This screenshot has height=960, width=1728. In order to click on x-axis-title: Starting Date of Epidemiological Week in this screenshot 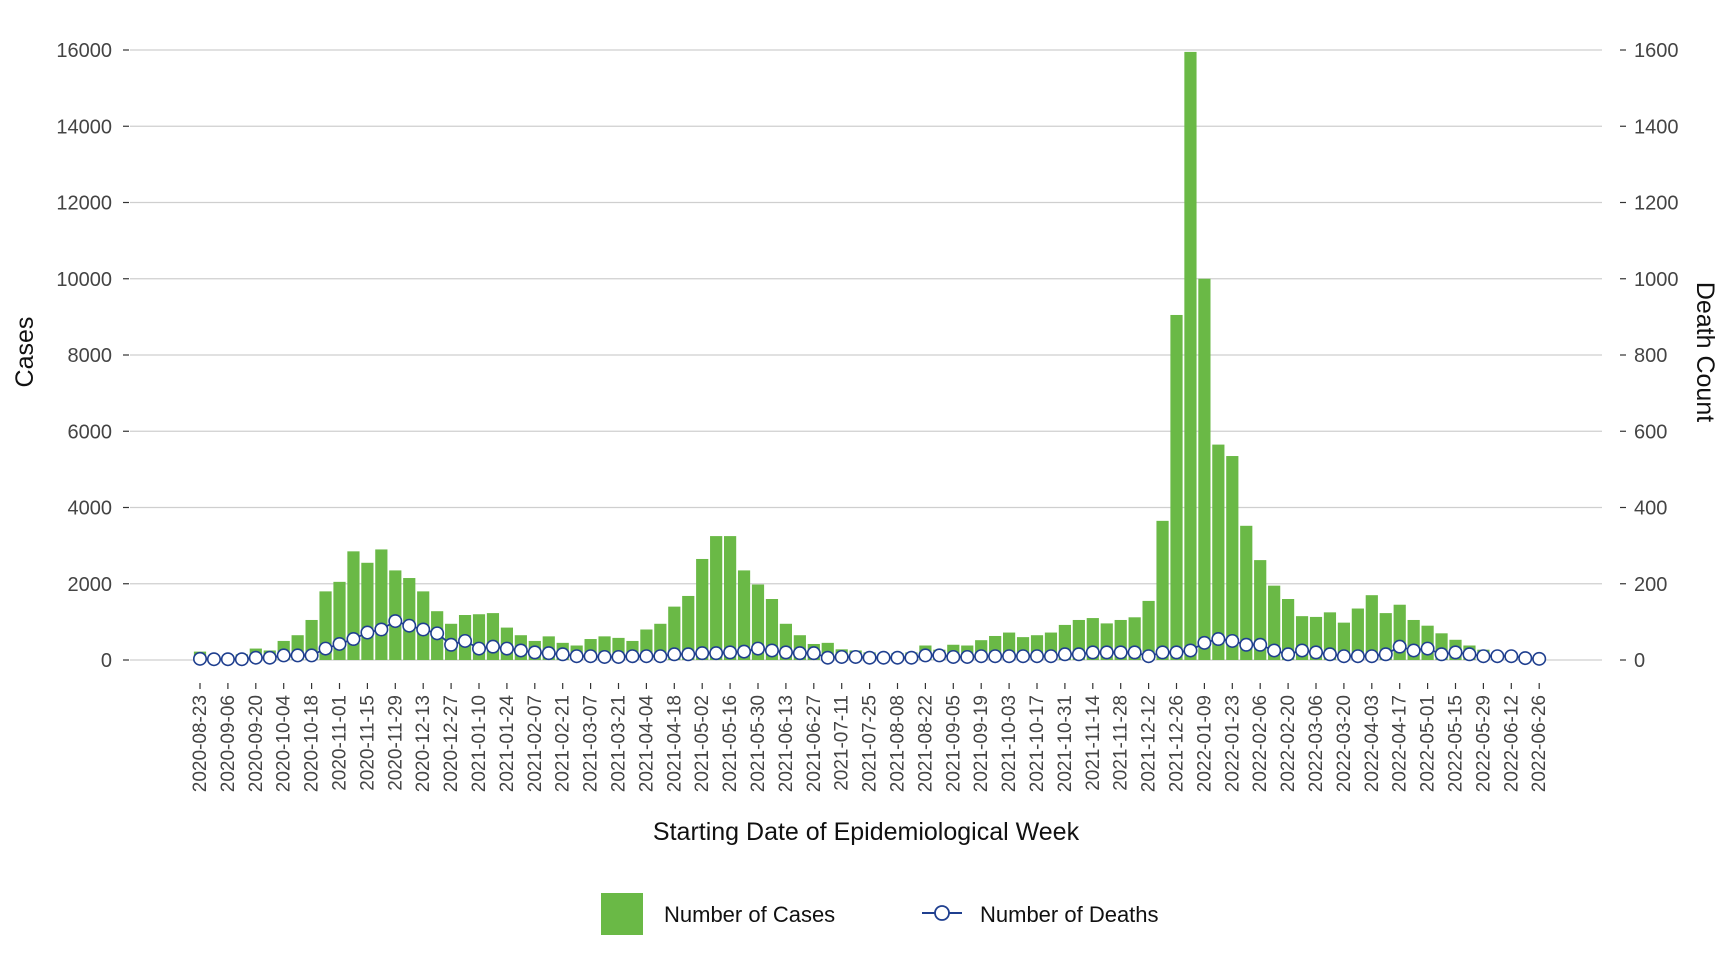, I will do `click(866, 832)`.